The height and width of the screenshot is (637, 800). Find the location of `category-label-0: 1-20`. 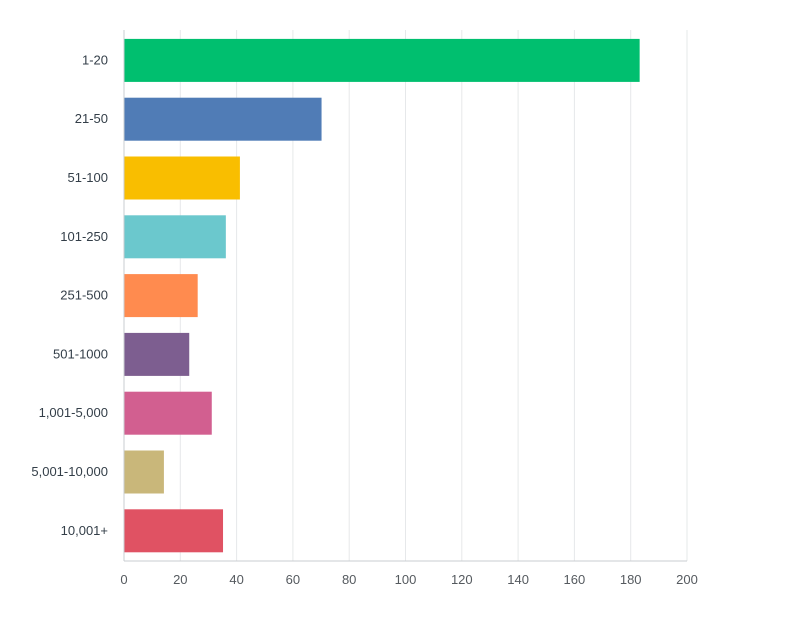

category-label-0: 1-20 is located at coordinates (95, 59).